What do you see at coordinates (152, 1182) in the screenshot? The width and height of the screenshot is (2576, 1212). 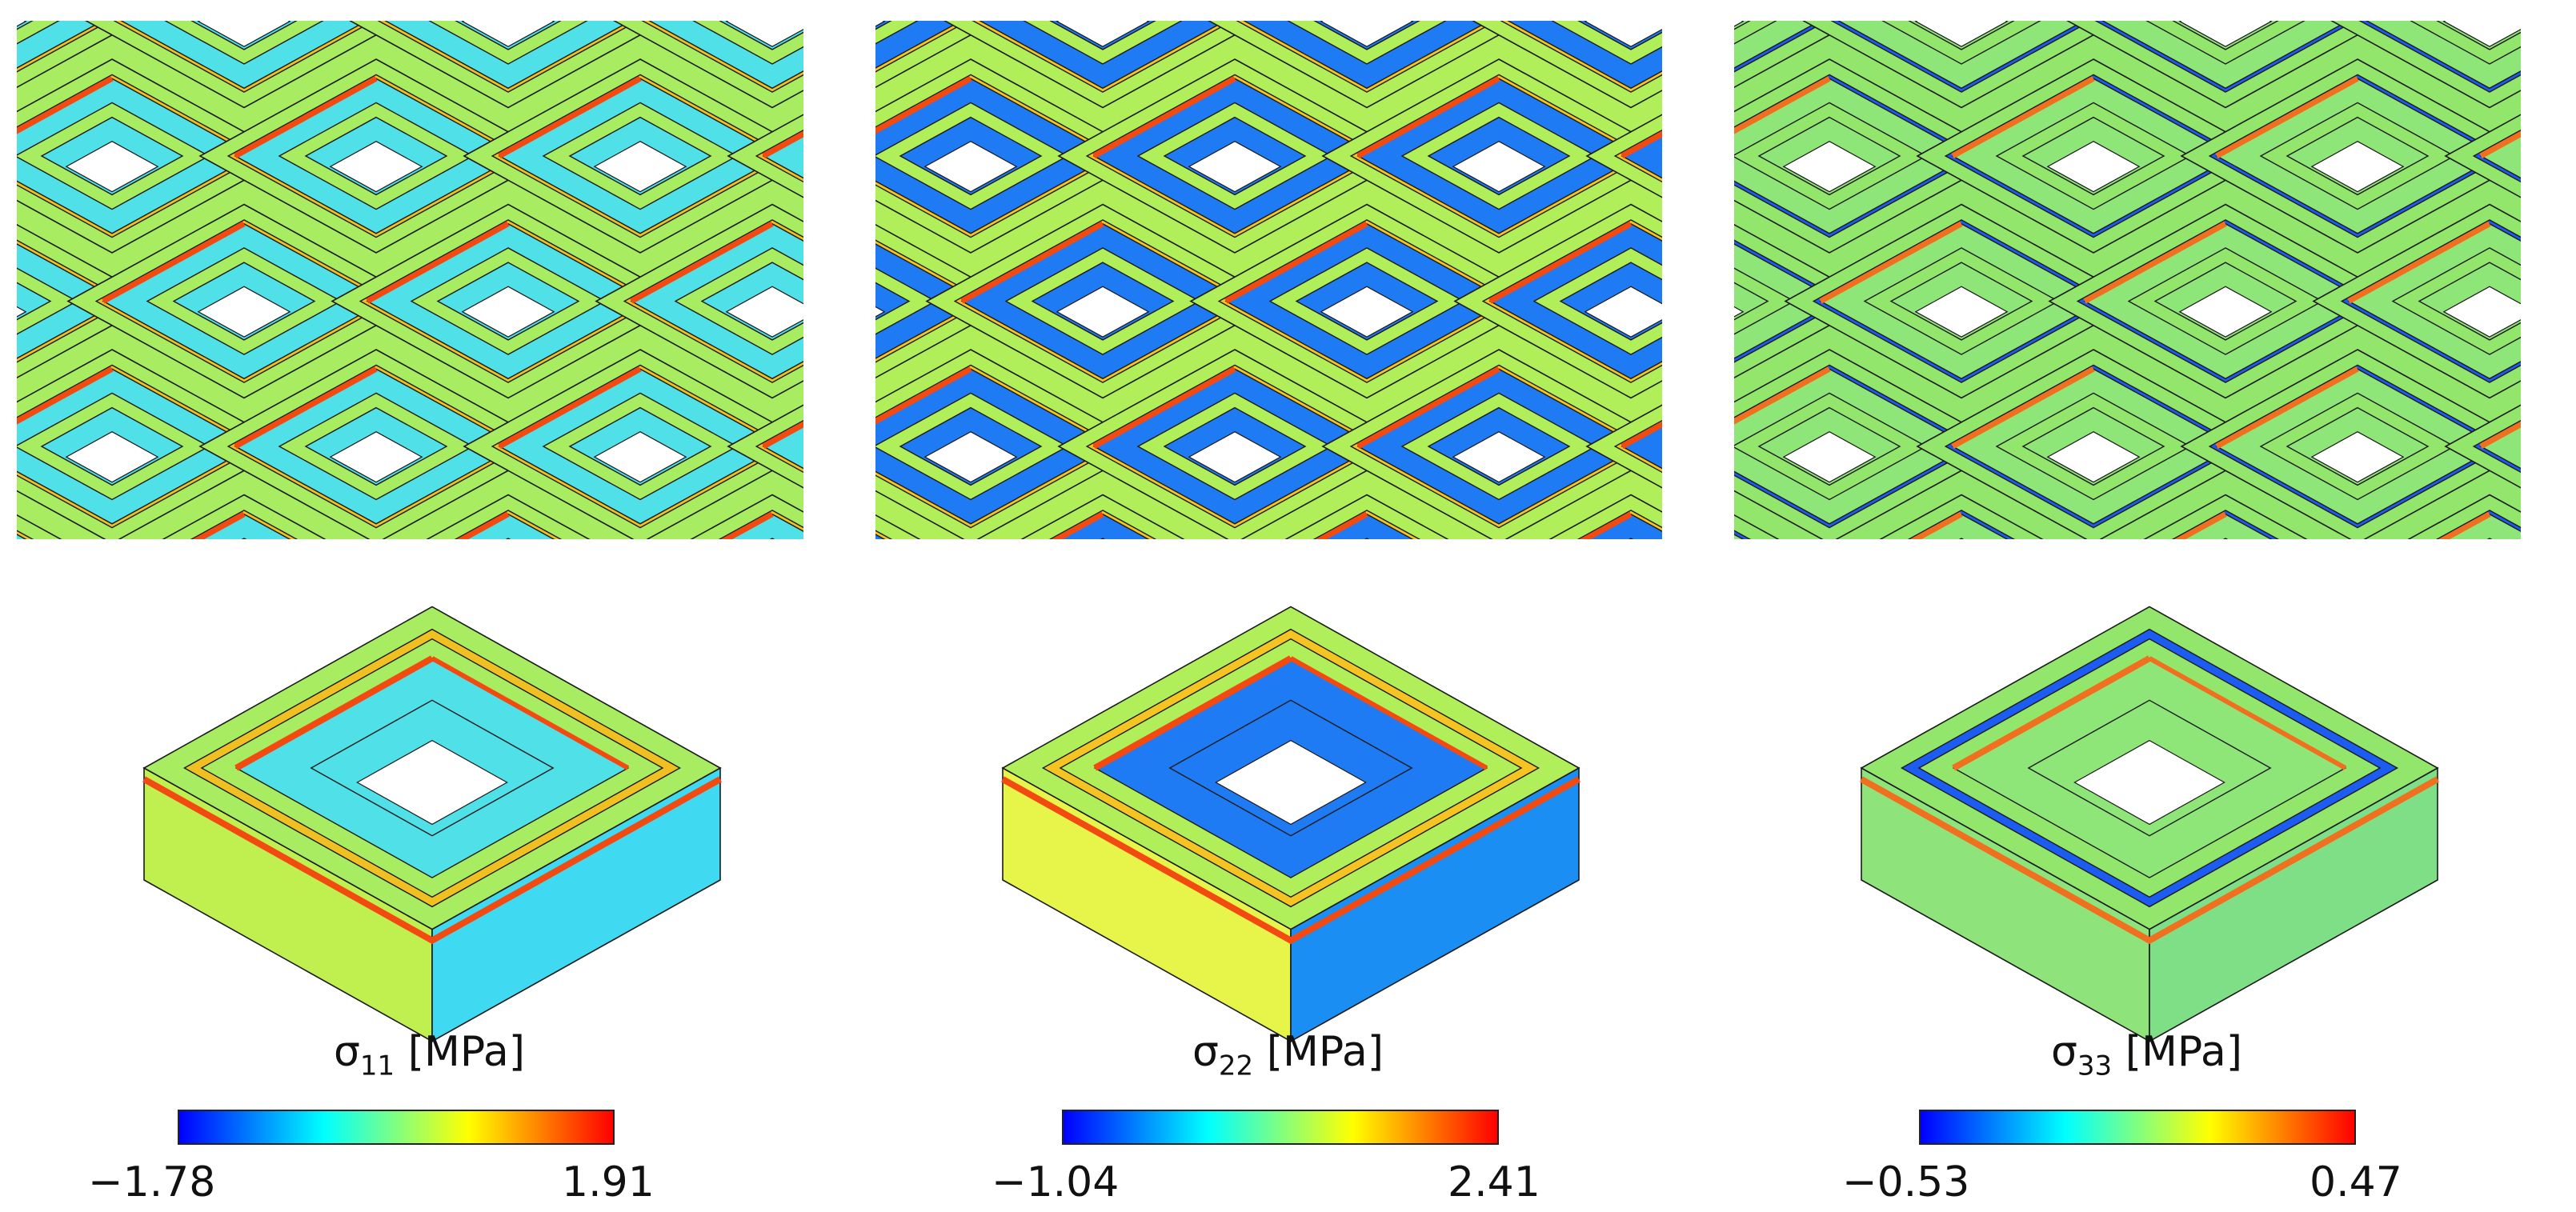 I see `sigma11-min-label: −1.78` at bounding box center [152, 1182].